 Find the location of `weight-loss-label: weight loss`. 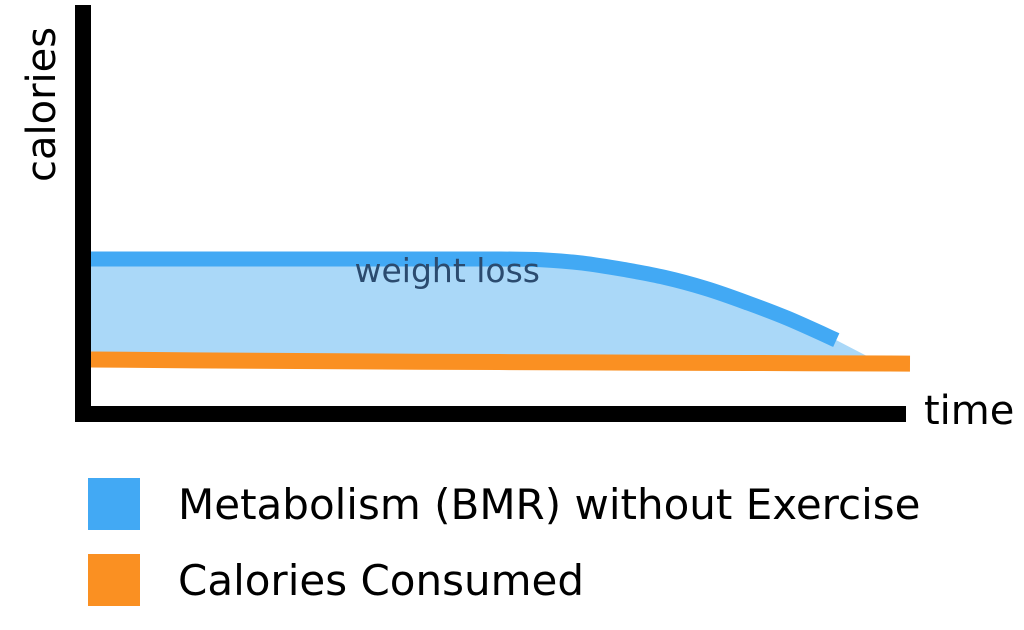

weight-loss-label: weight loss is located at coordinates (448, 270).